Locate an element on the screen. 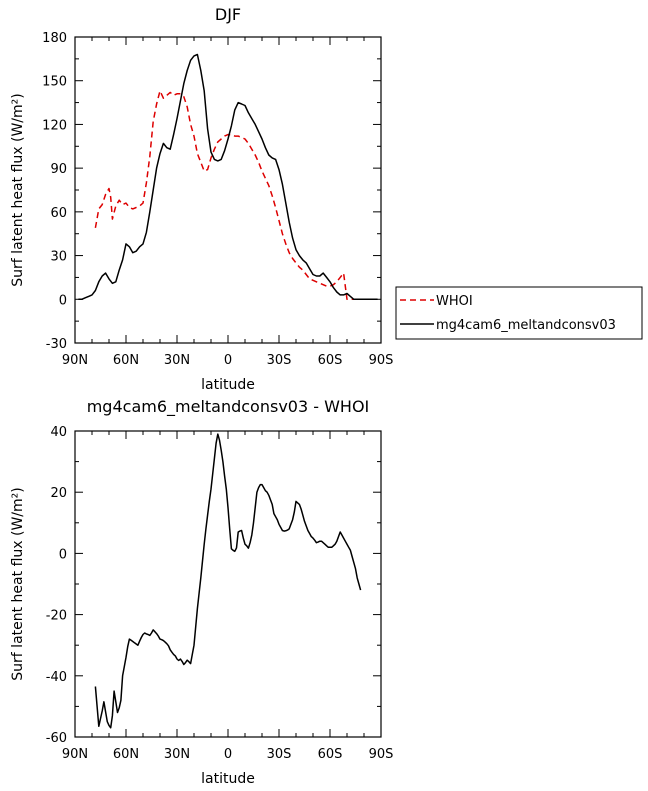 The height and width of the screenshot is (791, 648). bottom-chart-title: mg4cam6_meltandconsv03 - WHOI is located at coordinates (228, 407).